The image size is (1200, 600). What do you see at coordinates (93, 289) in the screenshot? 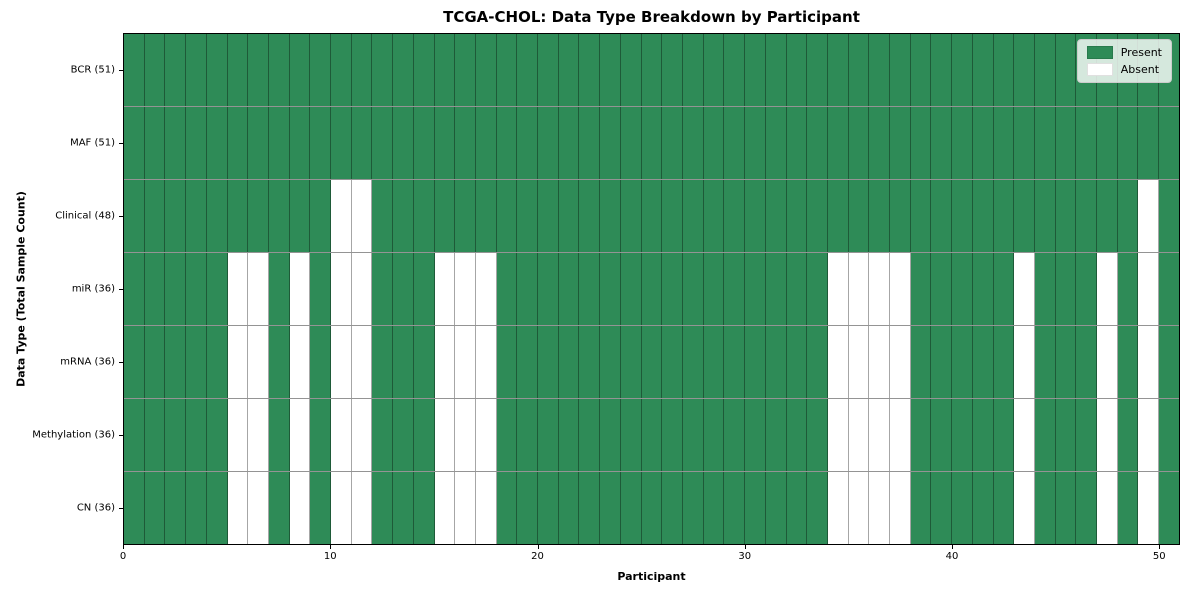
I see `y-tick-label-miR: miR (36)` at bounding box center [93, 289].